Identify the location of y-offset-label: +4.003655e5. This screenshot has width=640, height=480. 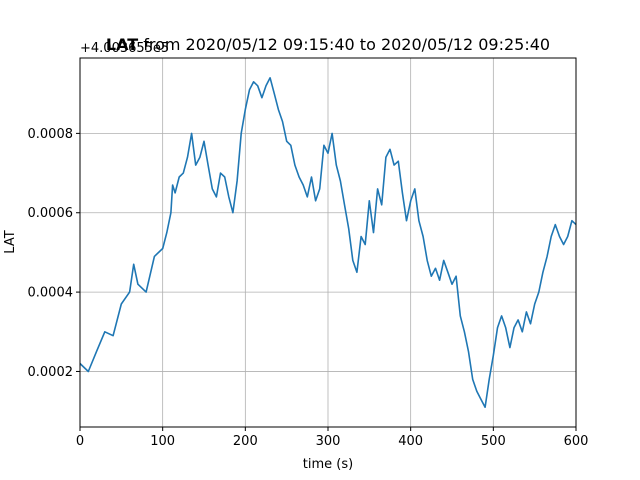
(124, 48).